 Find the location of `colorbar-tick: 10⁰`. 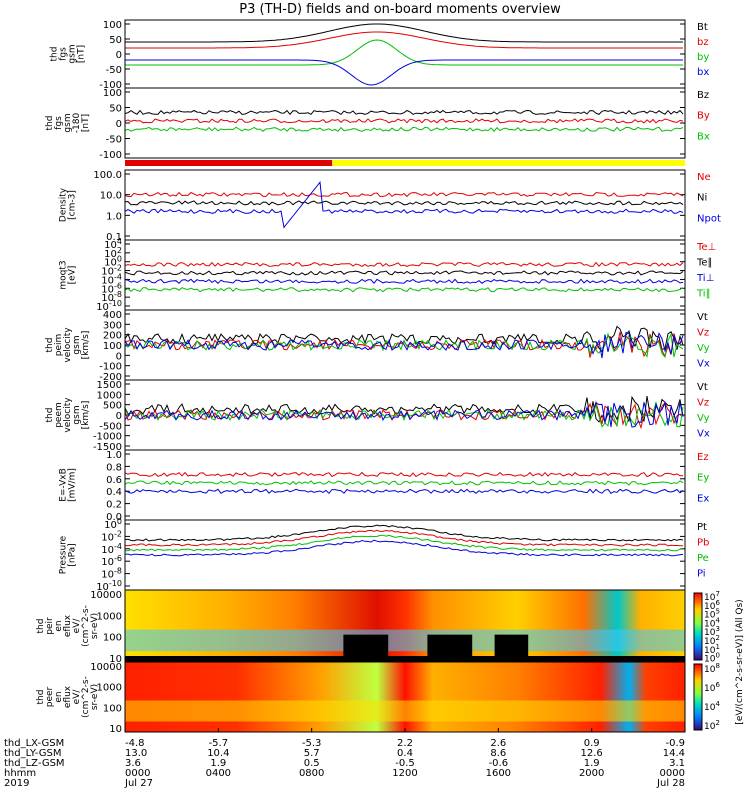

colorbar-tick: 10⁰ is located at coordinates (712, 658).